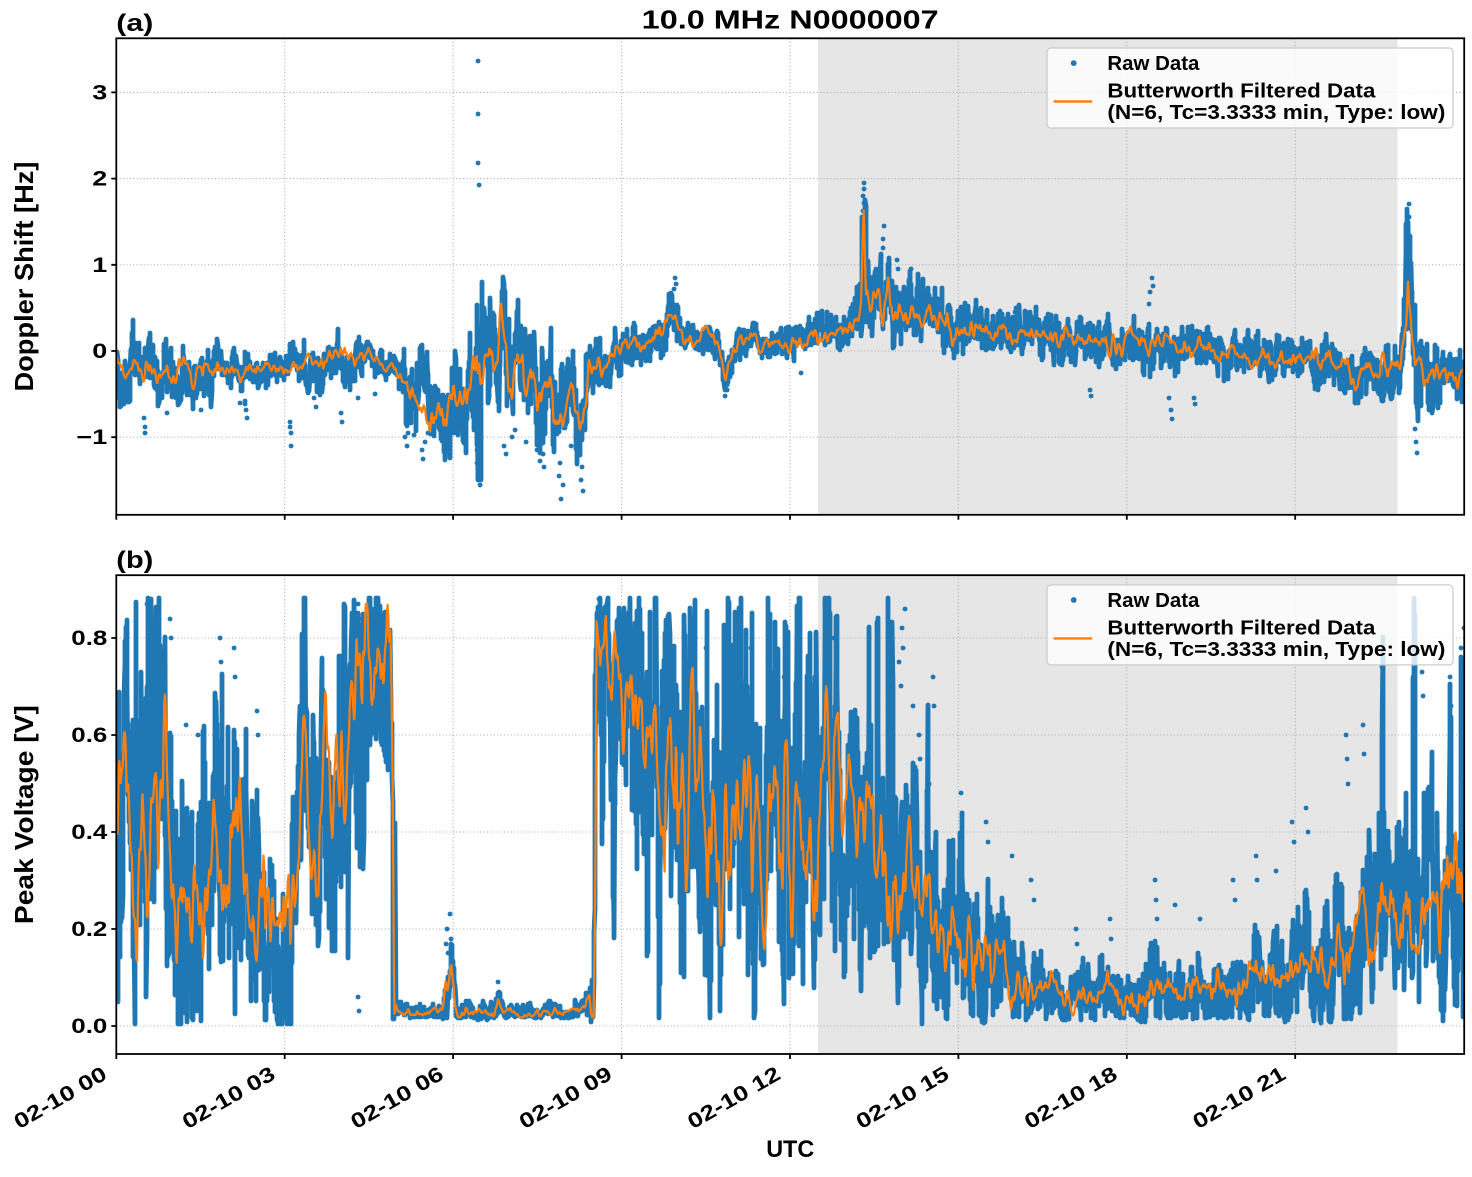 This screenshot has height=1177, width=1472. What do you see at coordinates (89, 1026) in the screenshot?
I see `svg-text: 0.0` at bounding box center [89, 1026].